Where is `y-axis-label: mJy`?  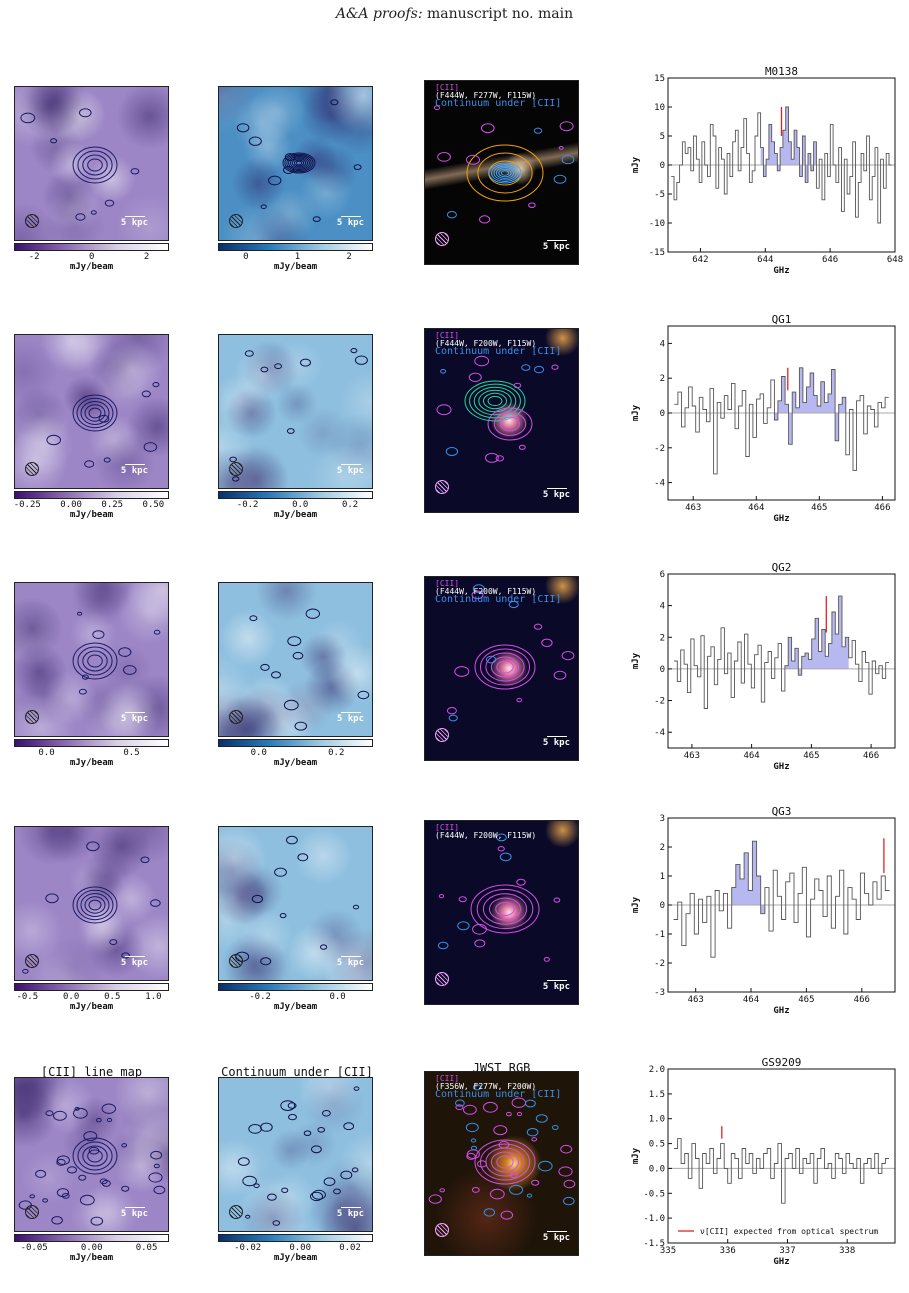
y-axis-label: mJy is located at coordinates (636, 1155).